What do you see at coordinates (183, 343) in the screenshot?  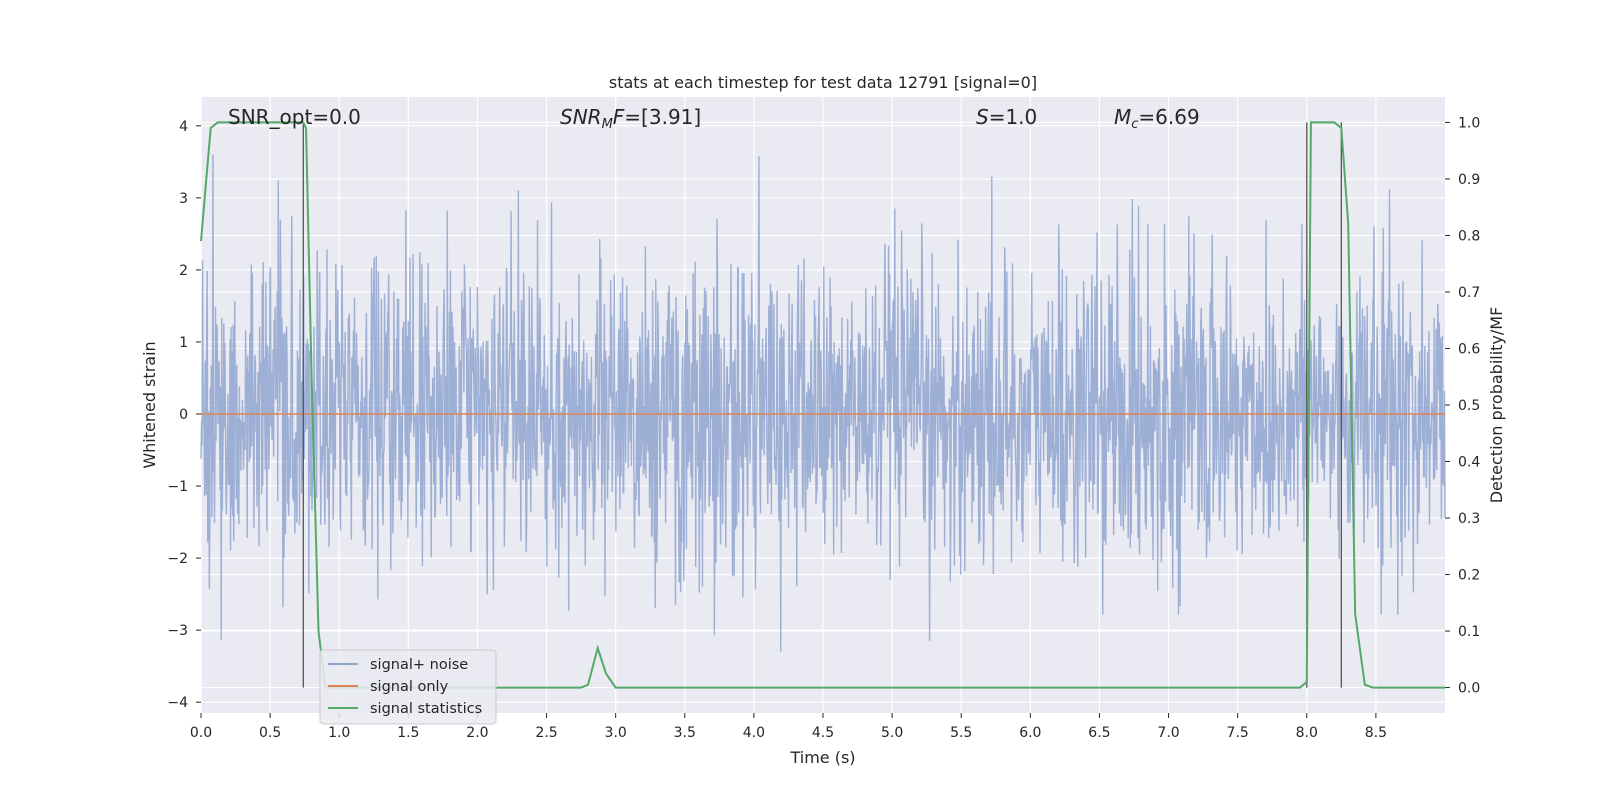 I see `y-tick-label-left: 1` at bounding box center [183, 343].